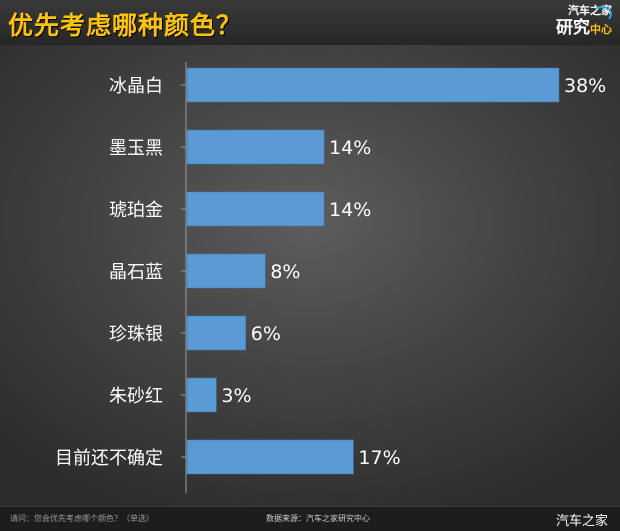  I want to click on footer: 请问：您会优先考虑哪个颜色？（单选） 数据来源：汽车之家研究中心 汽车之家, so click(310, 518).